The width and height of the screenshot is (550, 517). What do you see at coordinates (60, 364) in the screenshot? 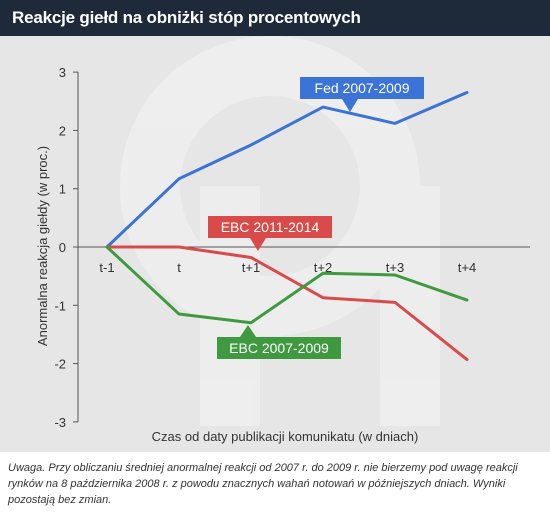
I see `y-tick-label: -2` at bounding box center [60, 364].